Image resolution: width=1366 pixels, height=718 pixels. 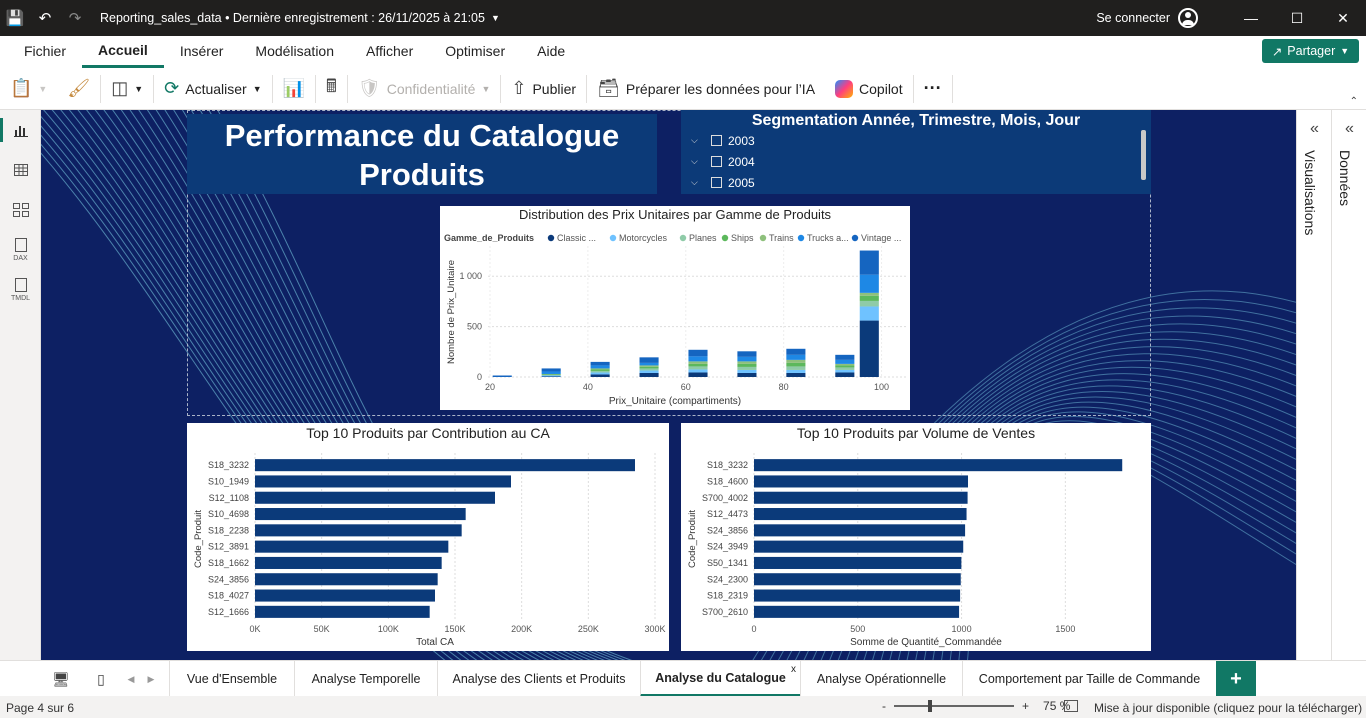 I want to click on paste-button: 📋 ▼, so click(x=28, y=89).